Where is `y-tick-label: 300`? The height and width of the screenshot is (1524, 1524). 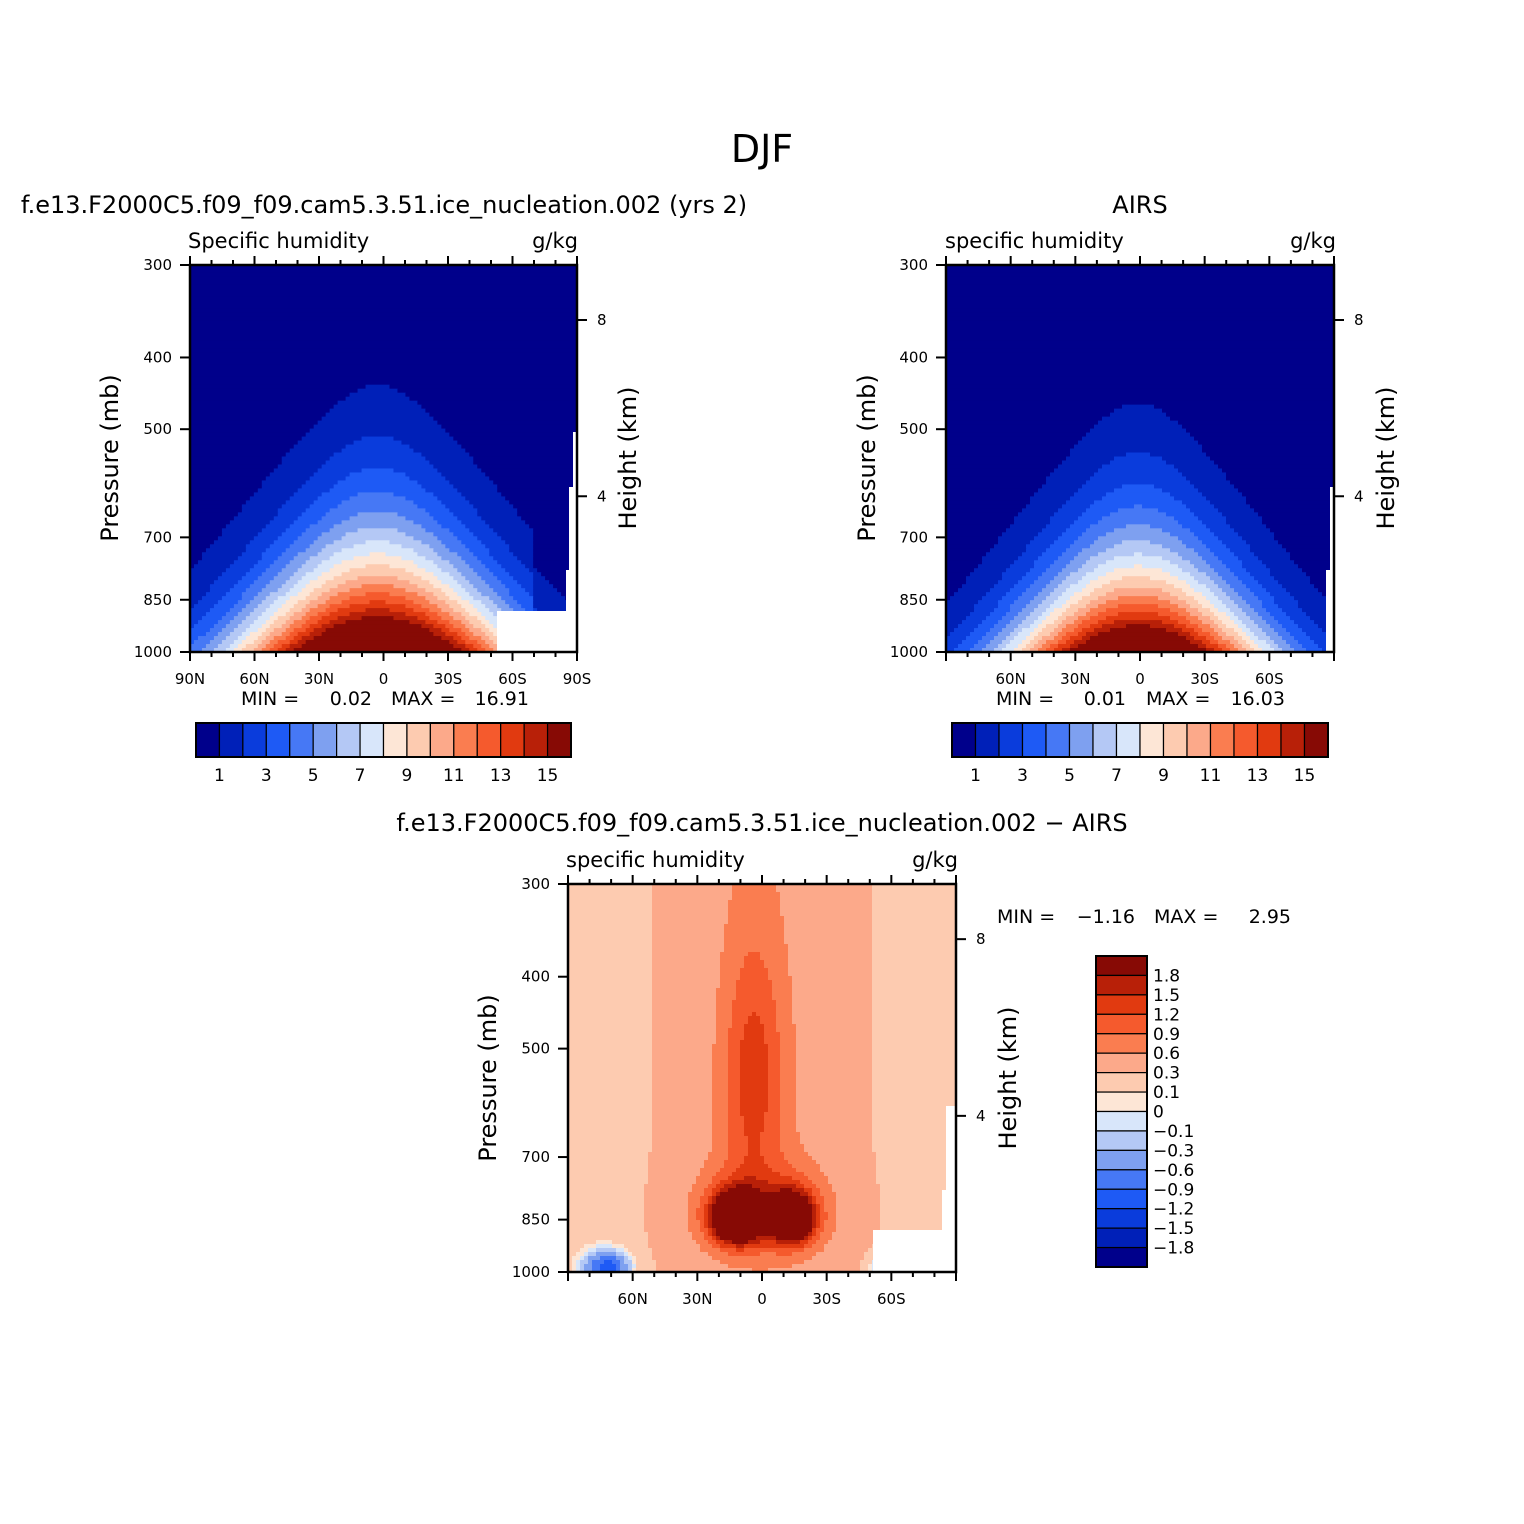
y-tick-label: 300 is located at coordinates (535, 884).